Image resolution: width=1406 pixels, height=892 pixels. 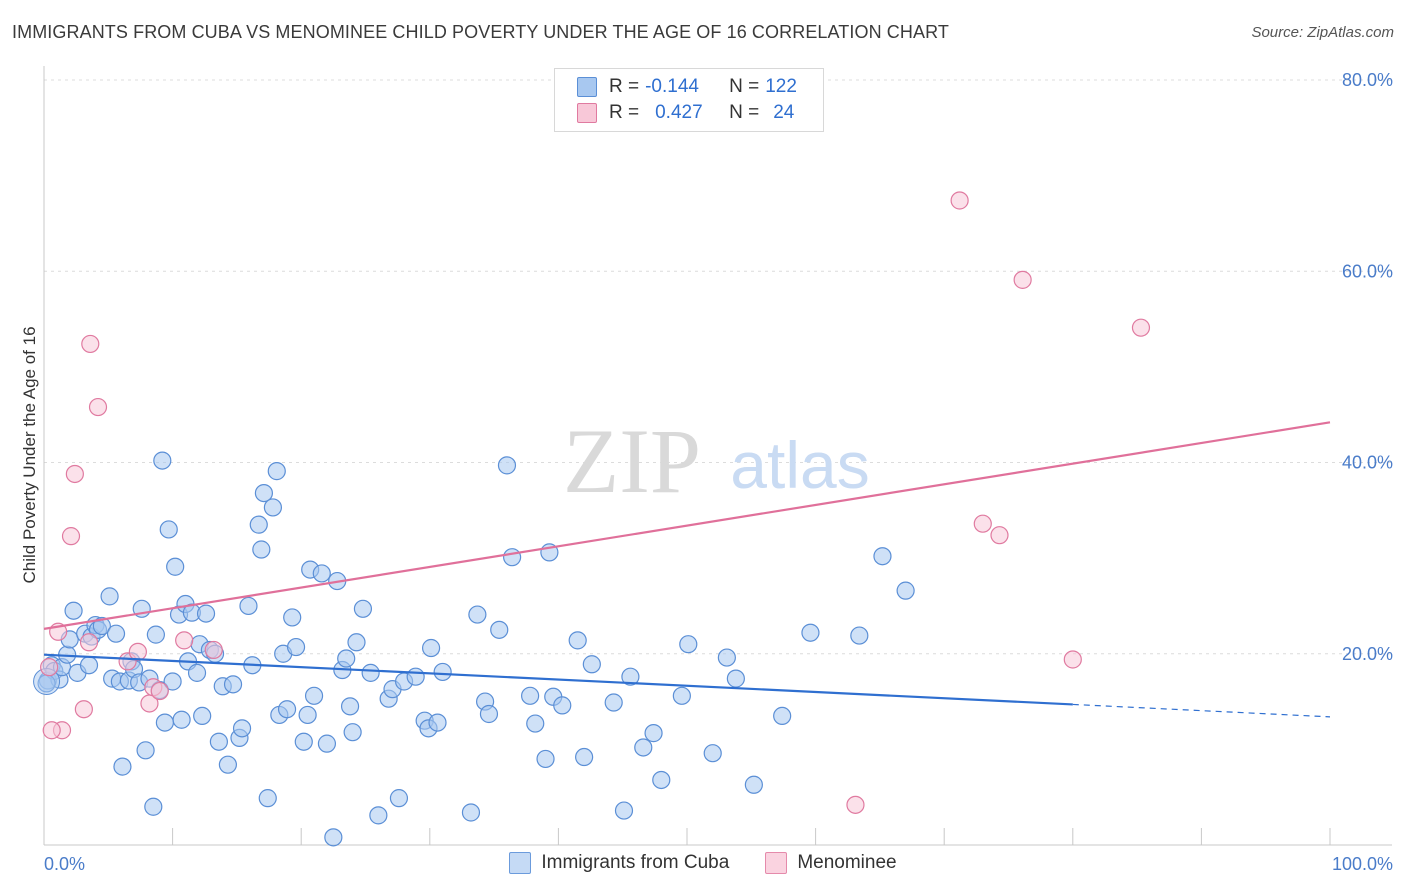 What do you see at coordinates (784, 112) in the screenshot?
I see `legend-n-value-menominee: 24` at bounding box center [784, 112].